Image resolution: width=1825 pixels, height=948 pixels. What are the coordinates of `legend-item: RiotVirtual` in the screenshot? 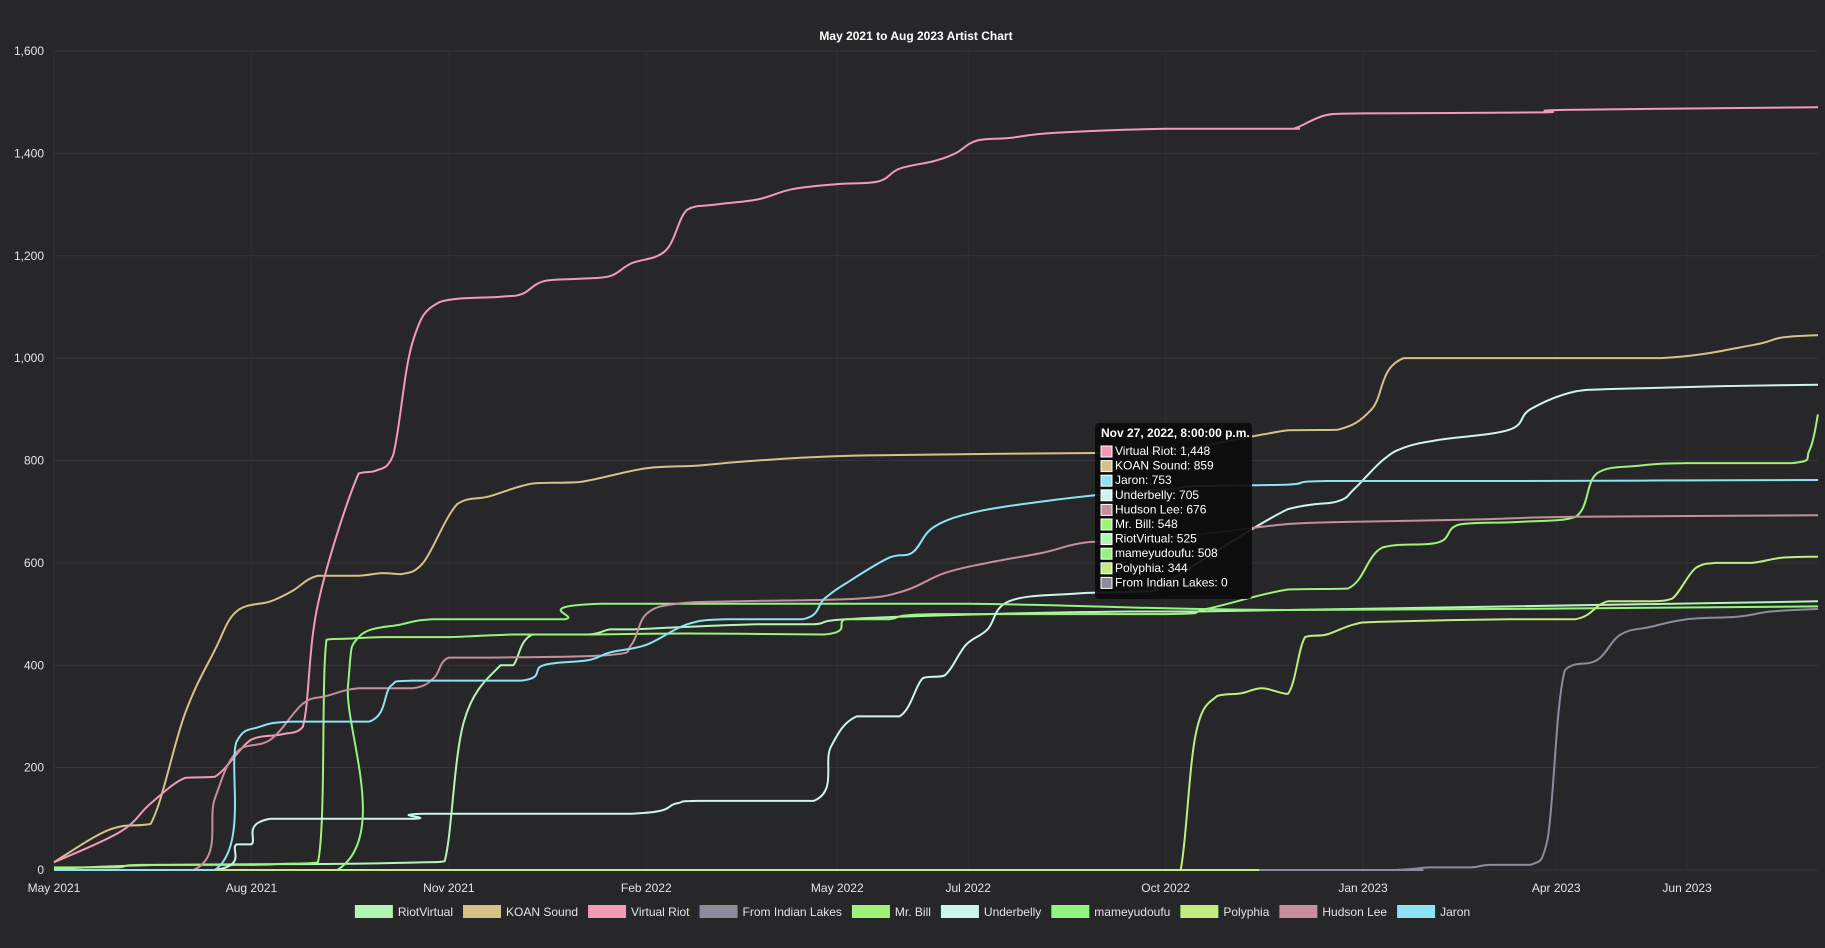 It's located at (403, 912).